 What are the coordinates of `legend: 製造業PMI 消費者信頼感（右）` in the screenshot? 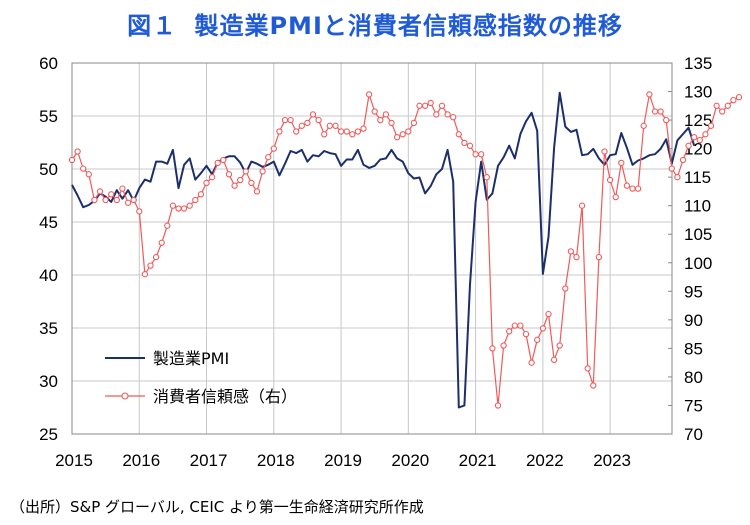 It's located at (201, 377).